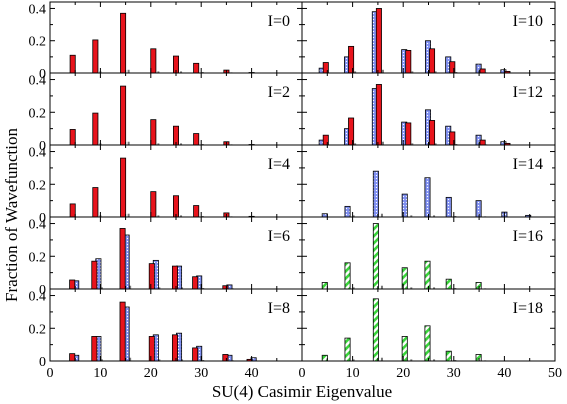 The height and width of the screenshot is (404, 567). What do you see at coordinates (279, 308) in the screenshot?
I see `panel-label: I=8` at bounding box center [279, 308].